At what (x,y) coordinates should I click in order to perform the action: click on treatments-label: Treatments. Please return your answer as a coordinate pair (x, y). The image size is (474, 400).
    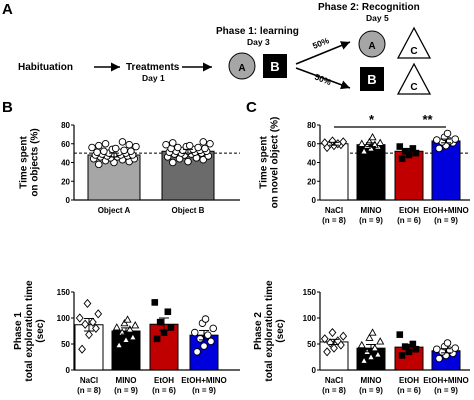
    Looking at the image, I should click on (153, 67).